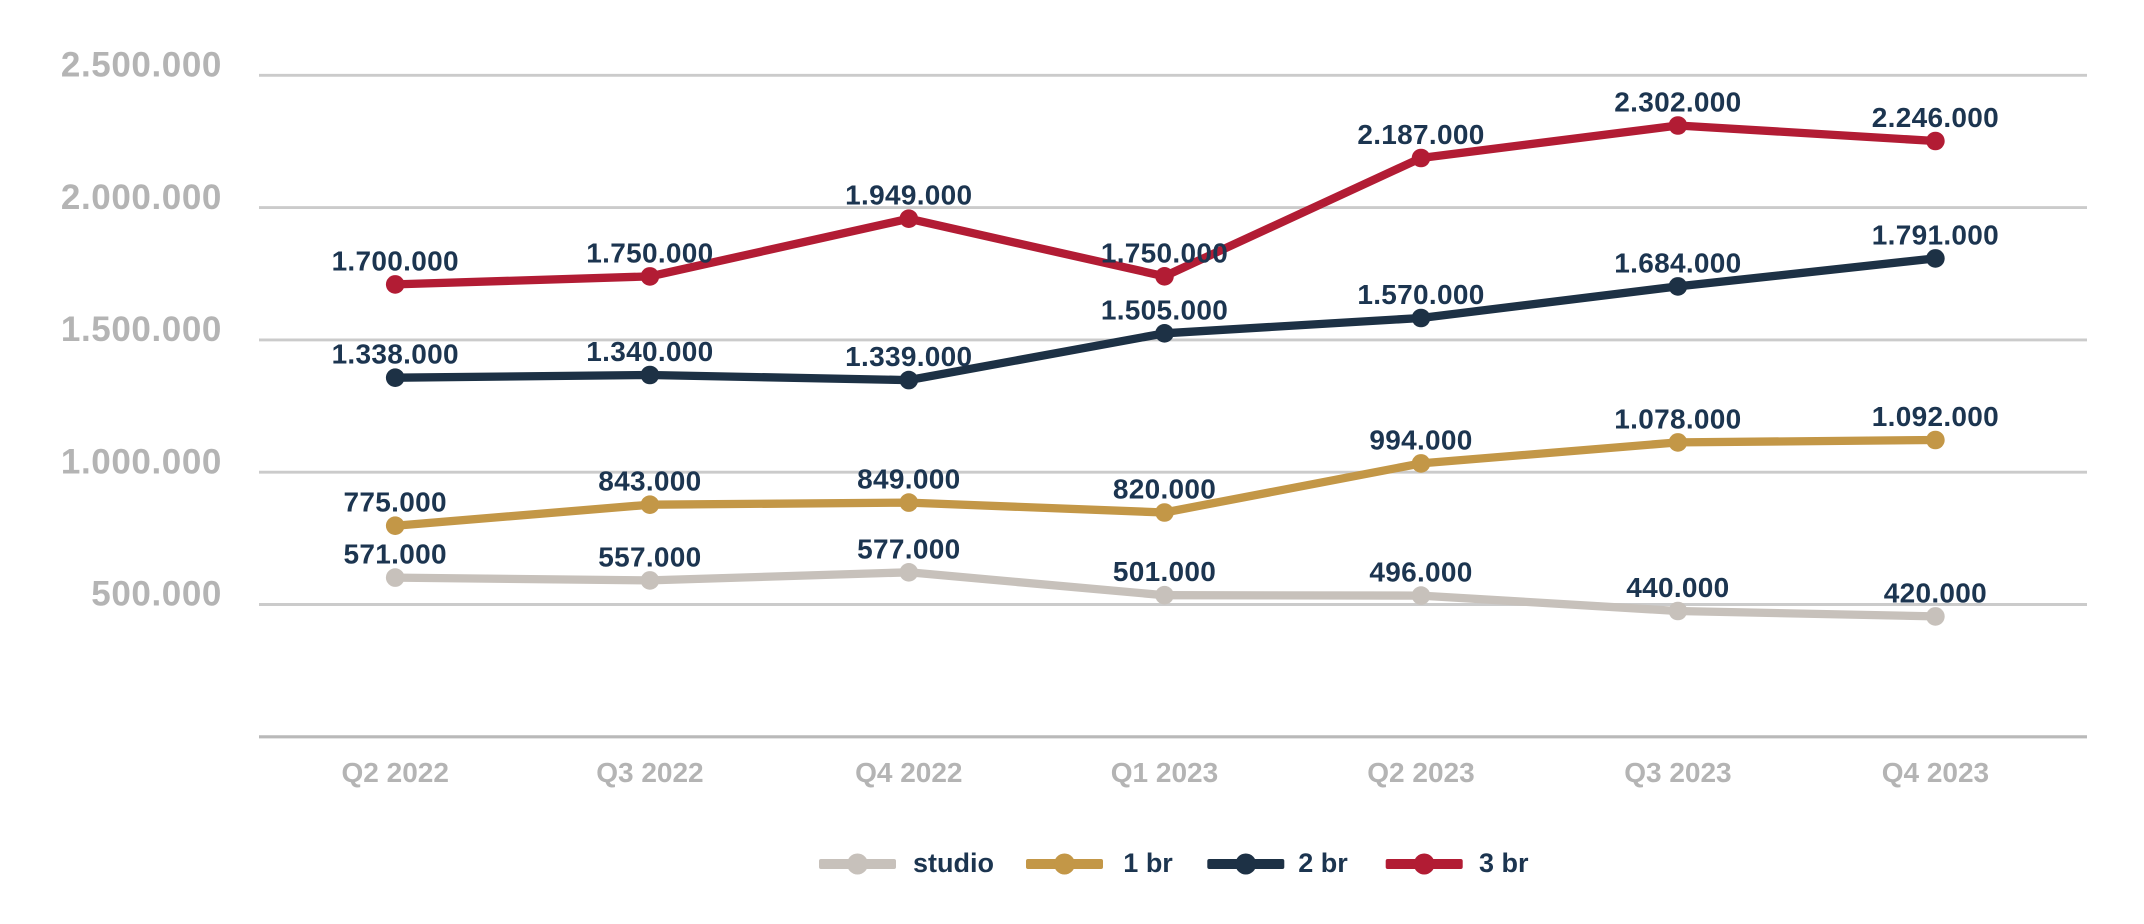  What do you see at coordinates (1935, 234) in the screenshot?
I see `svg-text: 1.791.000` at bounding box center [1935, 234].